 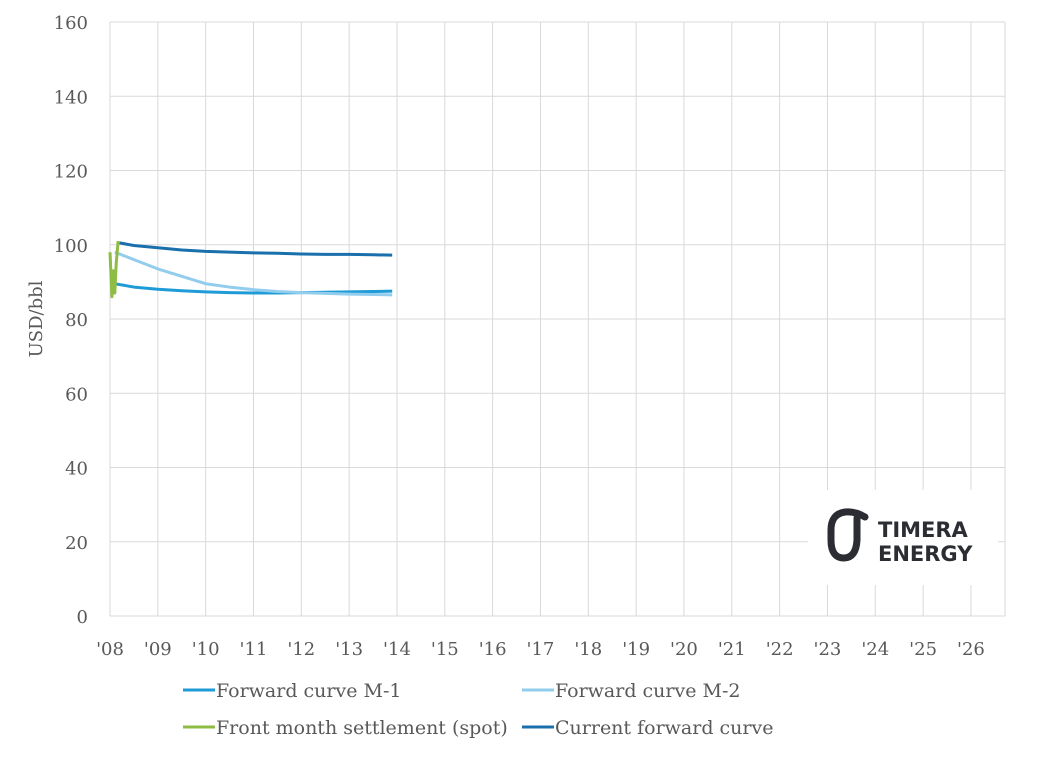 What do you see at coordinates (684, 649) in the screenshot?
I see `x-tick-label: '20` at bounding box center [684, 649].